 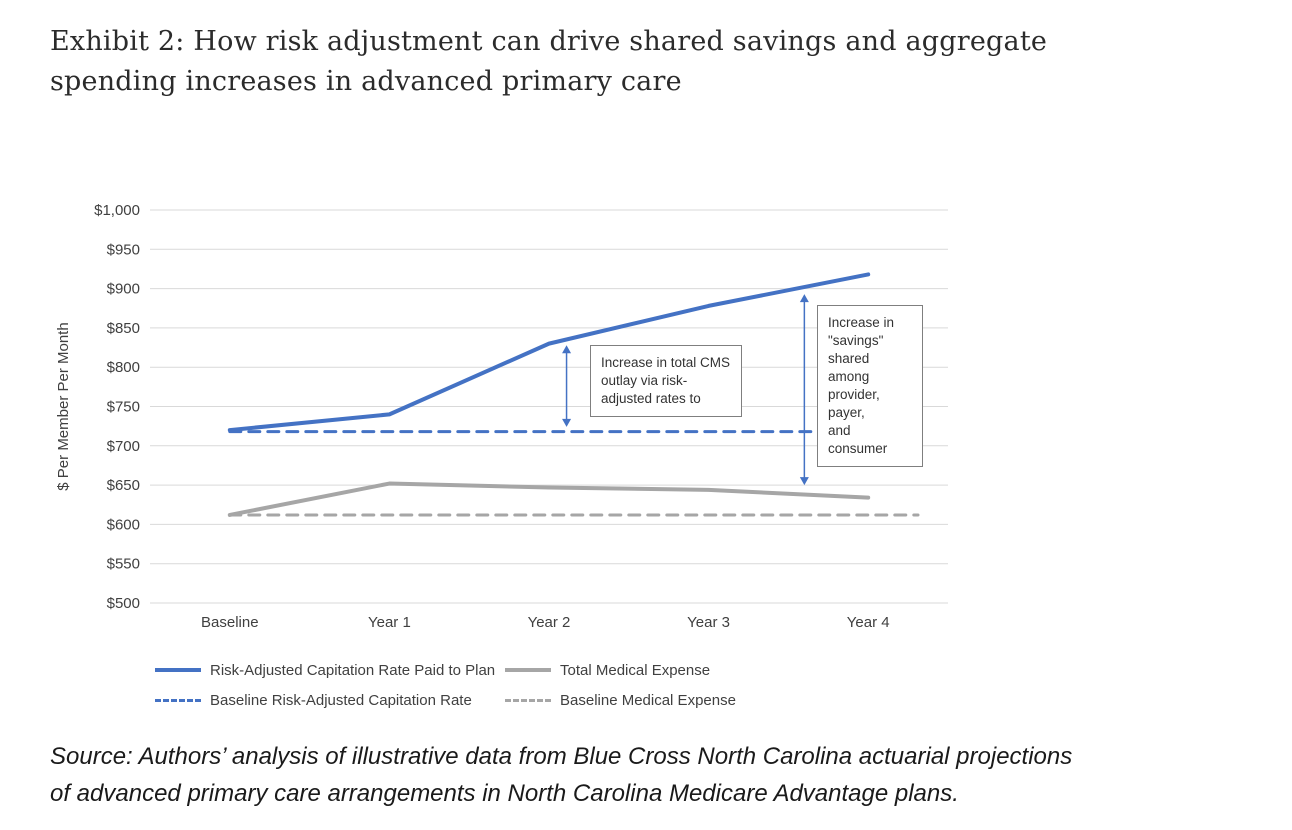 I want to click on svg-text: $900, so click(x=123, y=289).